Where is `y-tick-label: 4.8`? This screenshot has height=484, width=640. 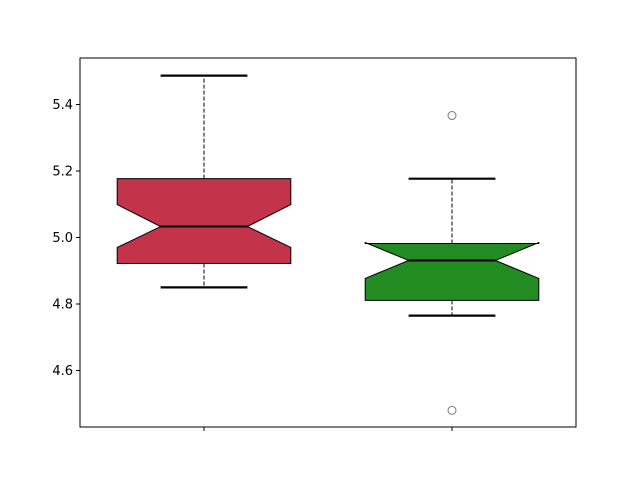 y-tick-label: 4.8 is located at coordinates (62, 305).